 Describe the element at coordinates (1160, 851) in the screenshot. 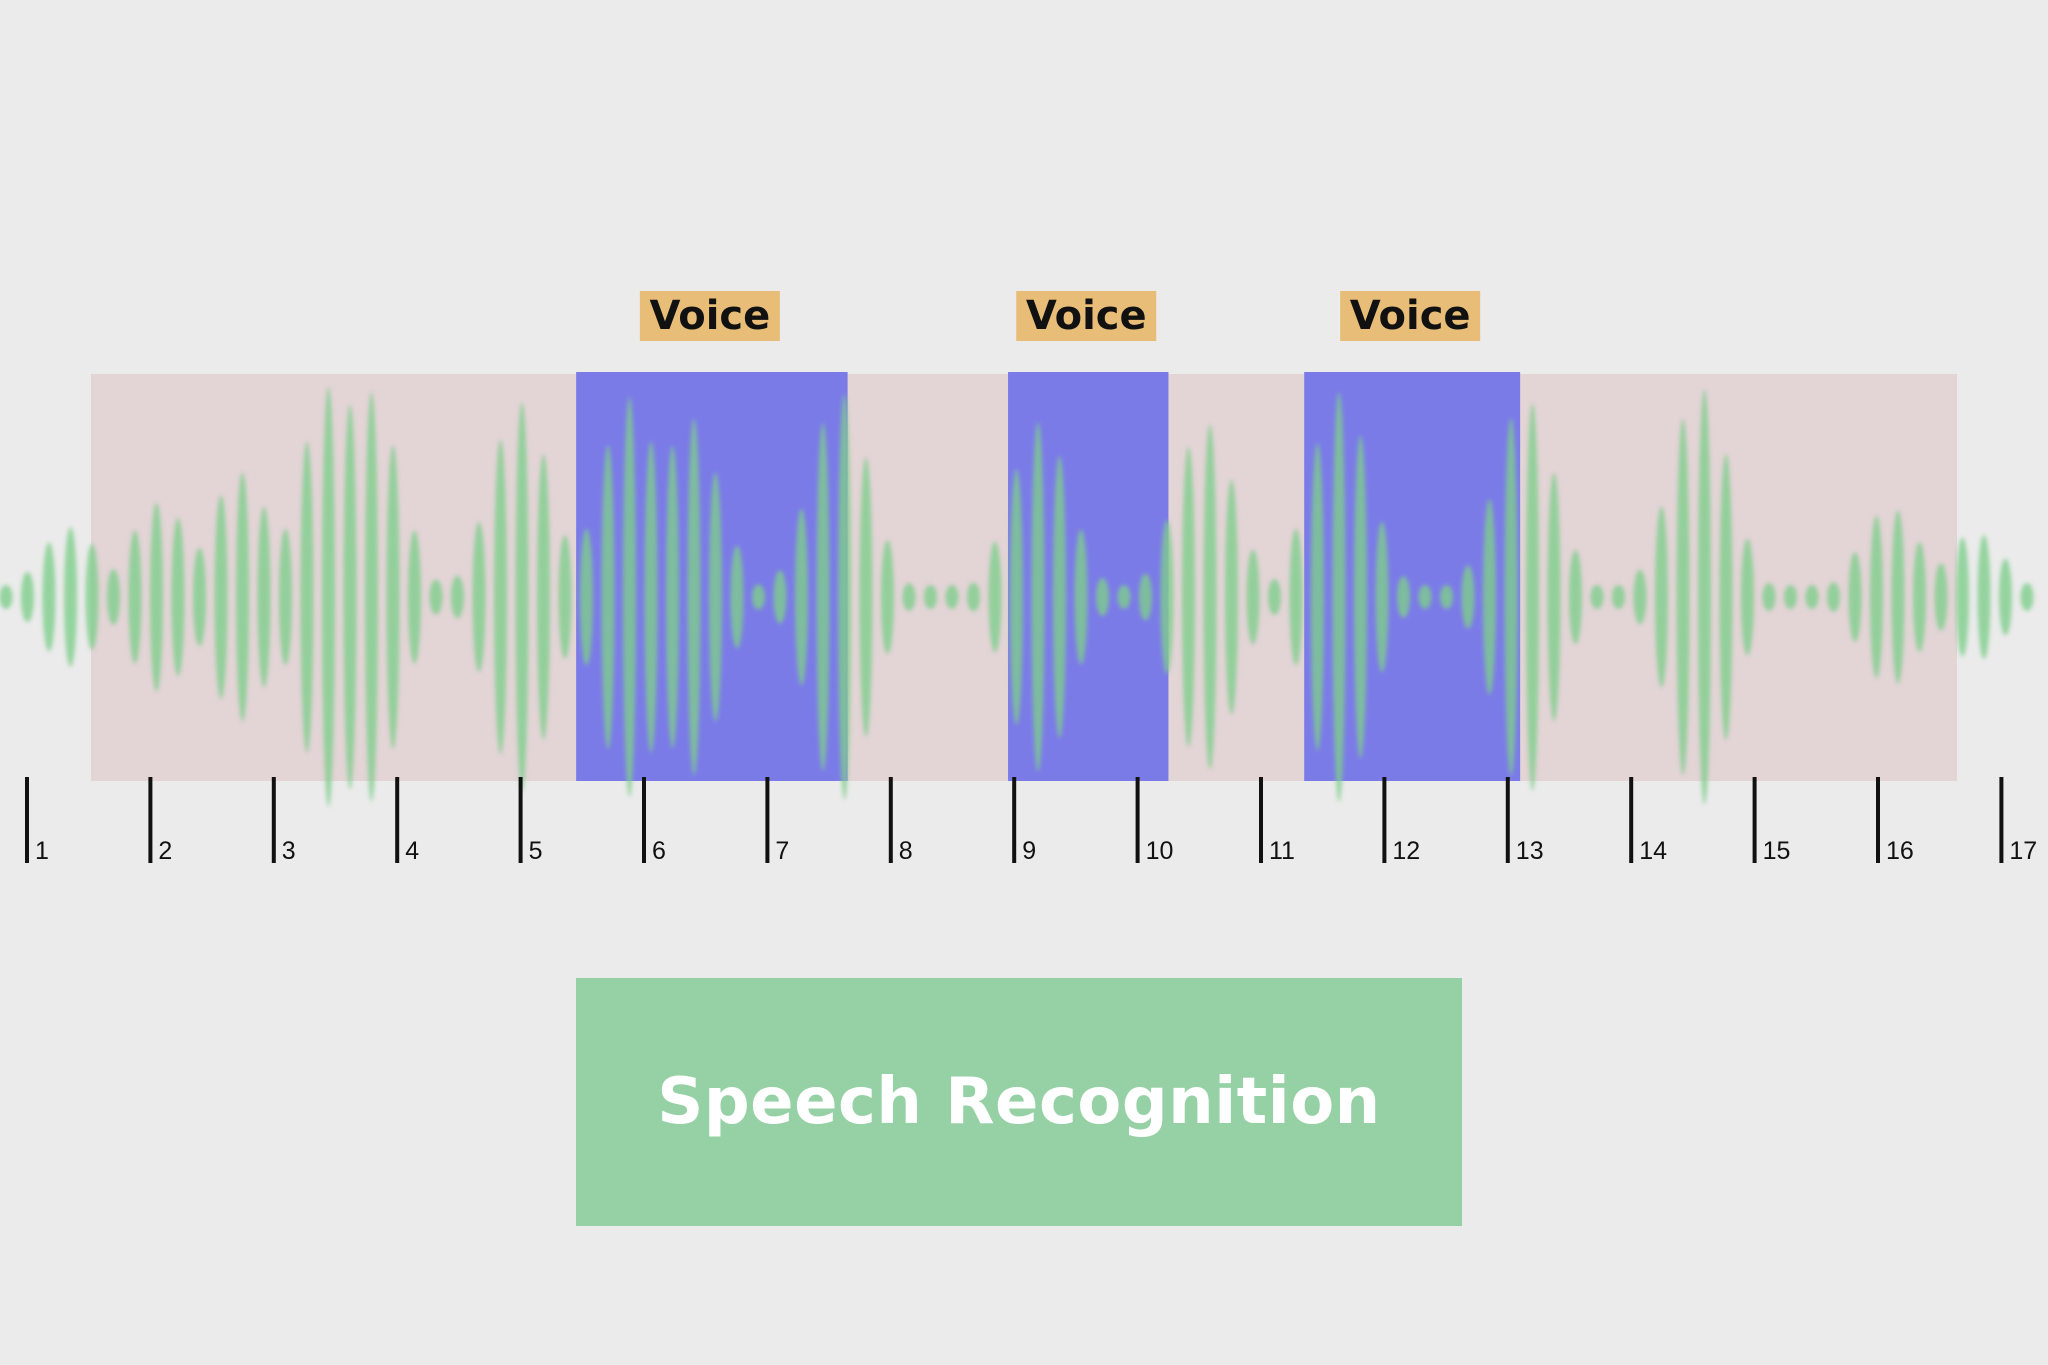

I see `timeline-tick-label: 10` at that location.